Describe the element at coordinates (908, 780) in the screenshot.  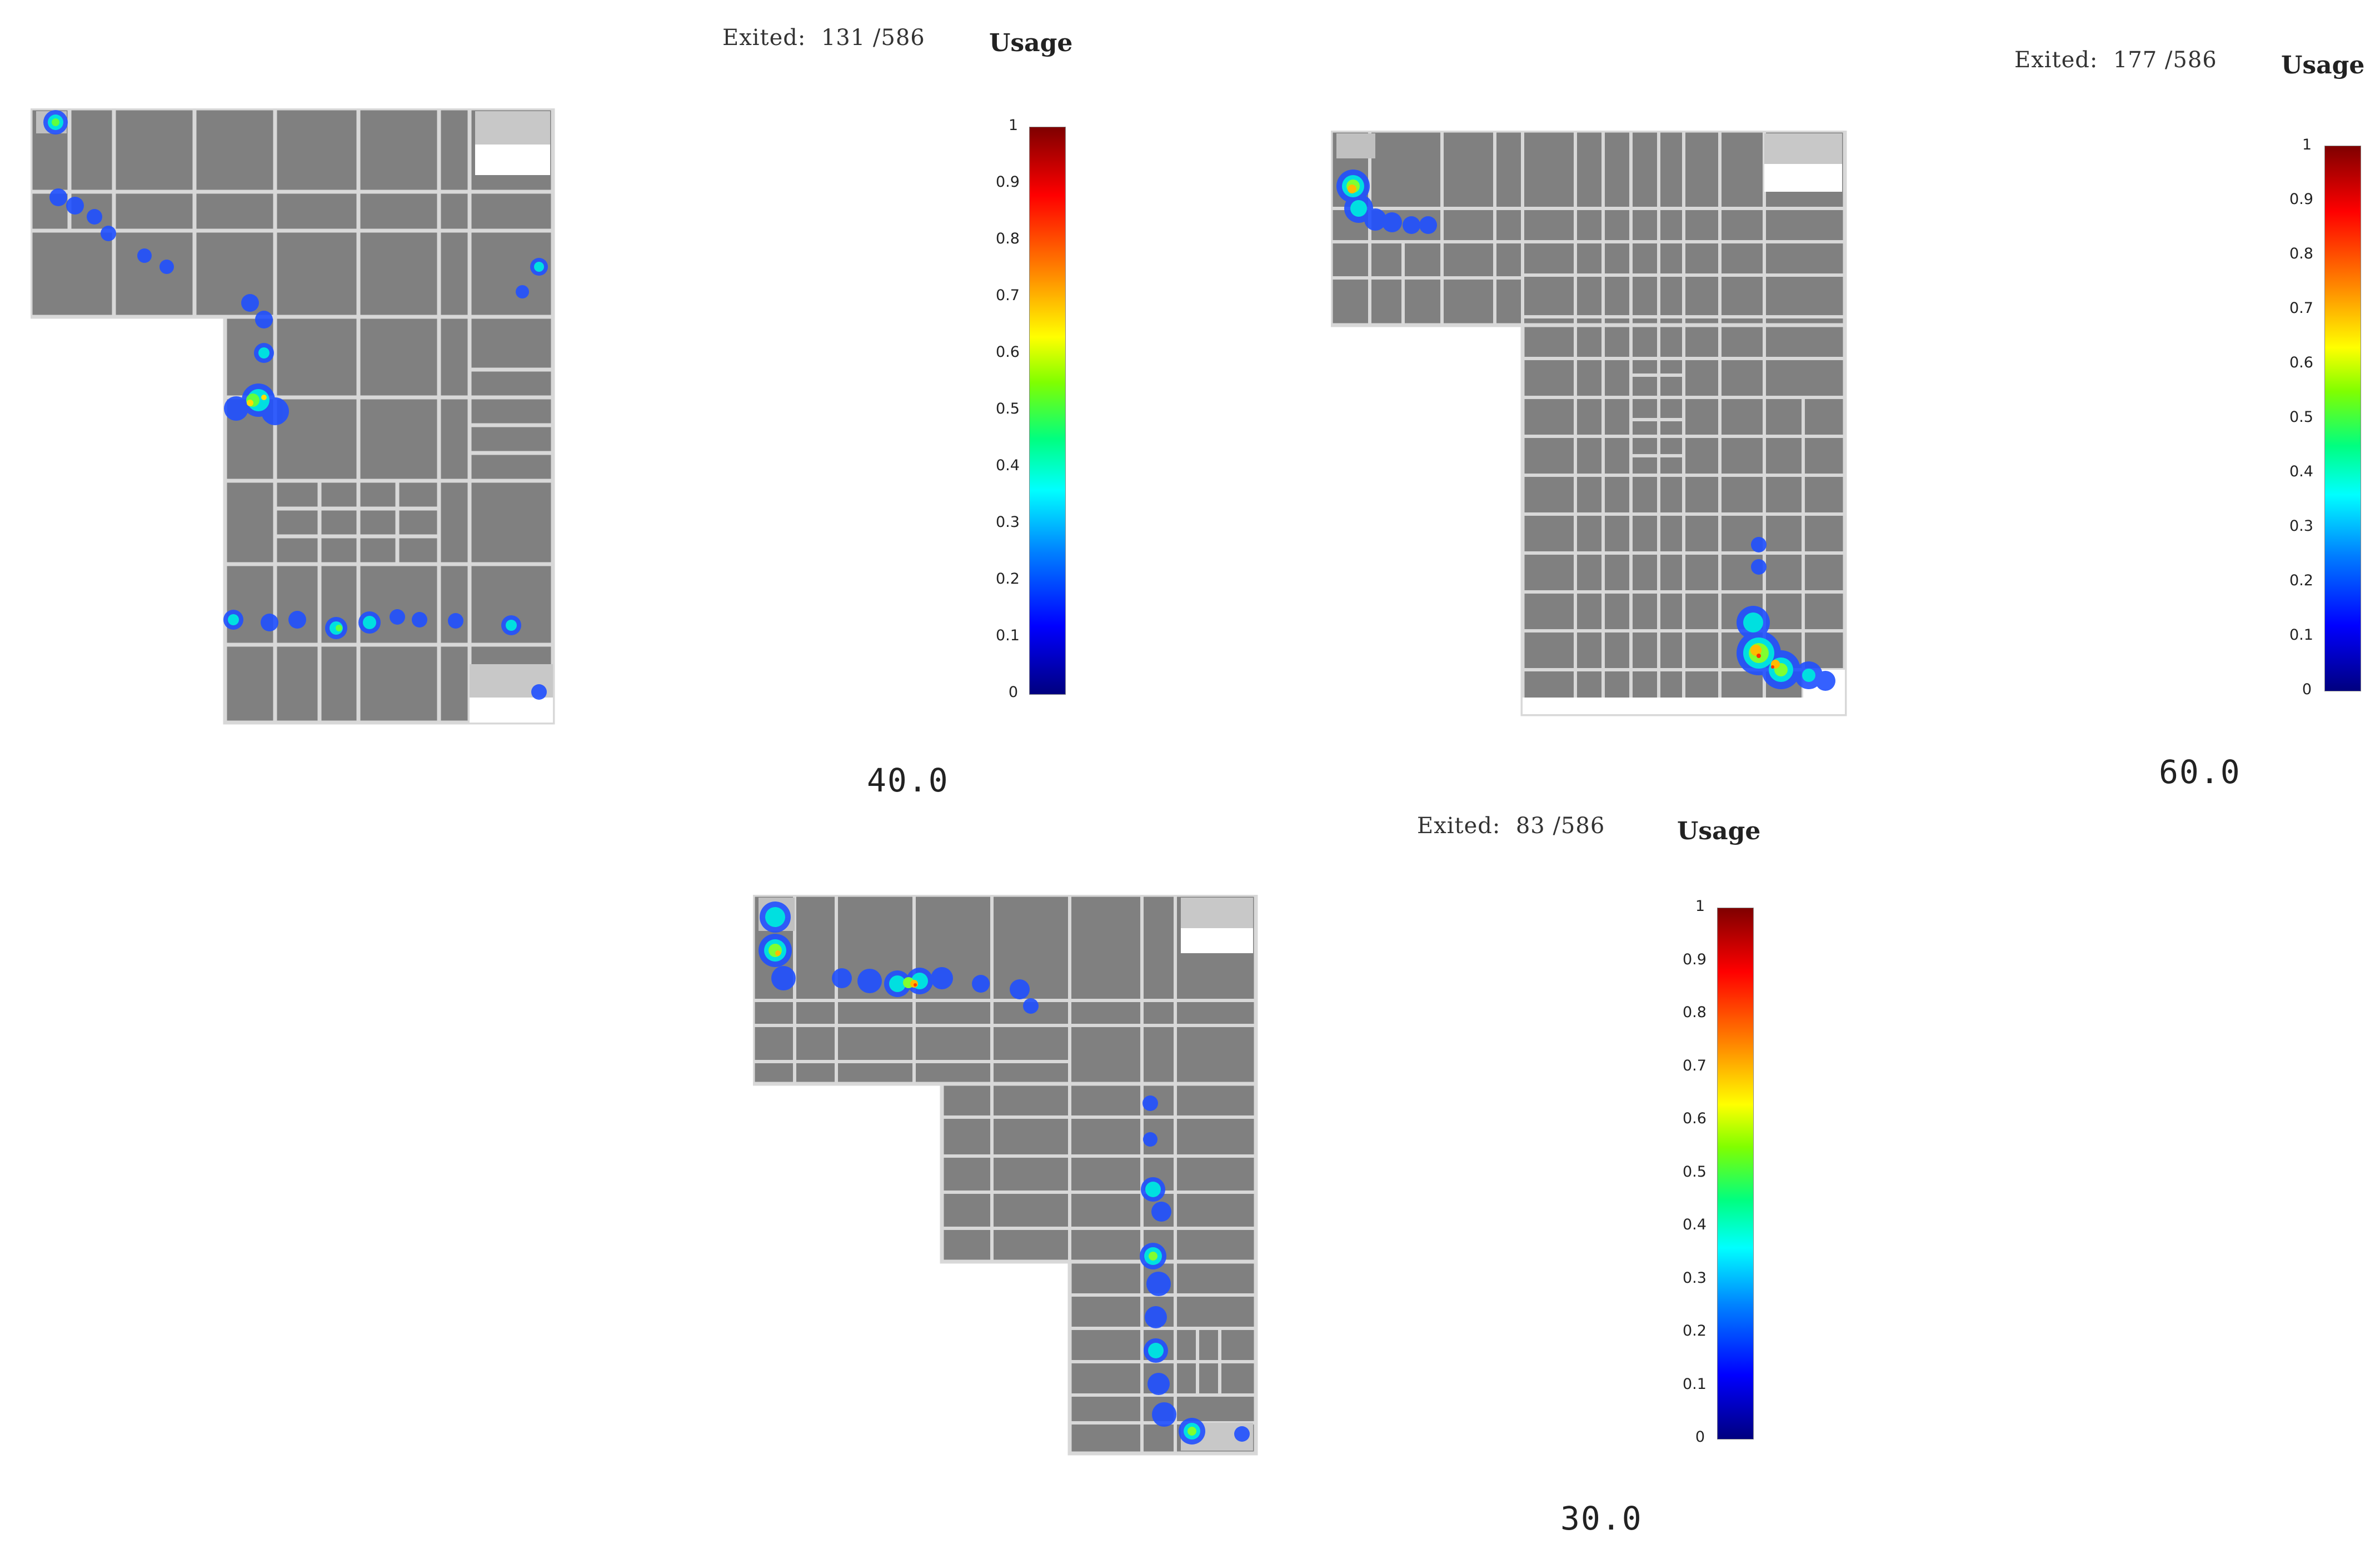
I see `time-readout: 40.0` at that location.